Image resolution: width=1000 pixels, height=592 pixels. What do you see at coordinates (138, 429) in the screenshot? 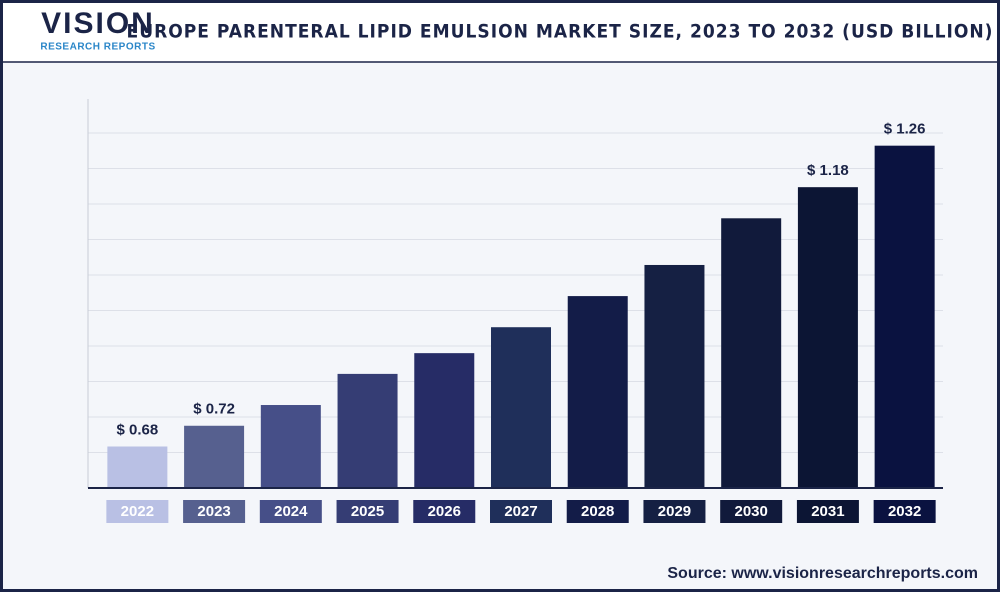
I see `value-label: $ 0.68` at bounding box center [138, 429].